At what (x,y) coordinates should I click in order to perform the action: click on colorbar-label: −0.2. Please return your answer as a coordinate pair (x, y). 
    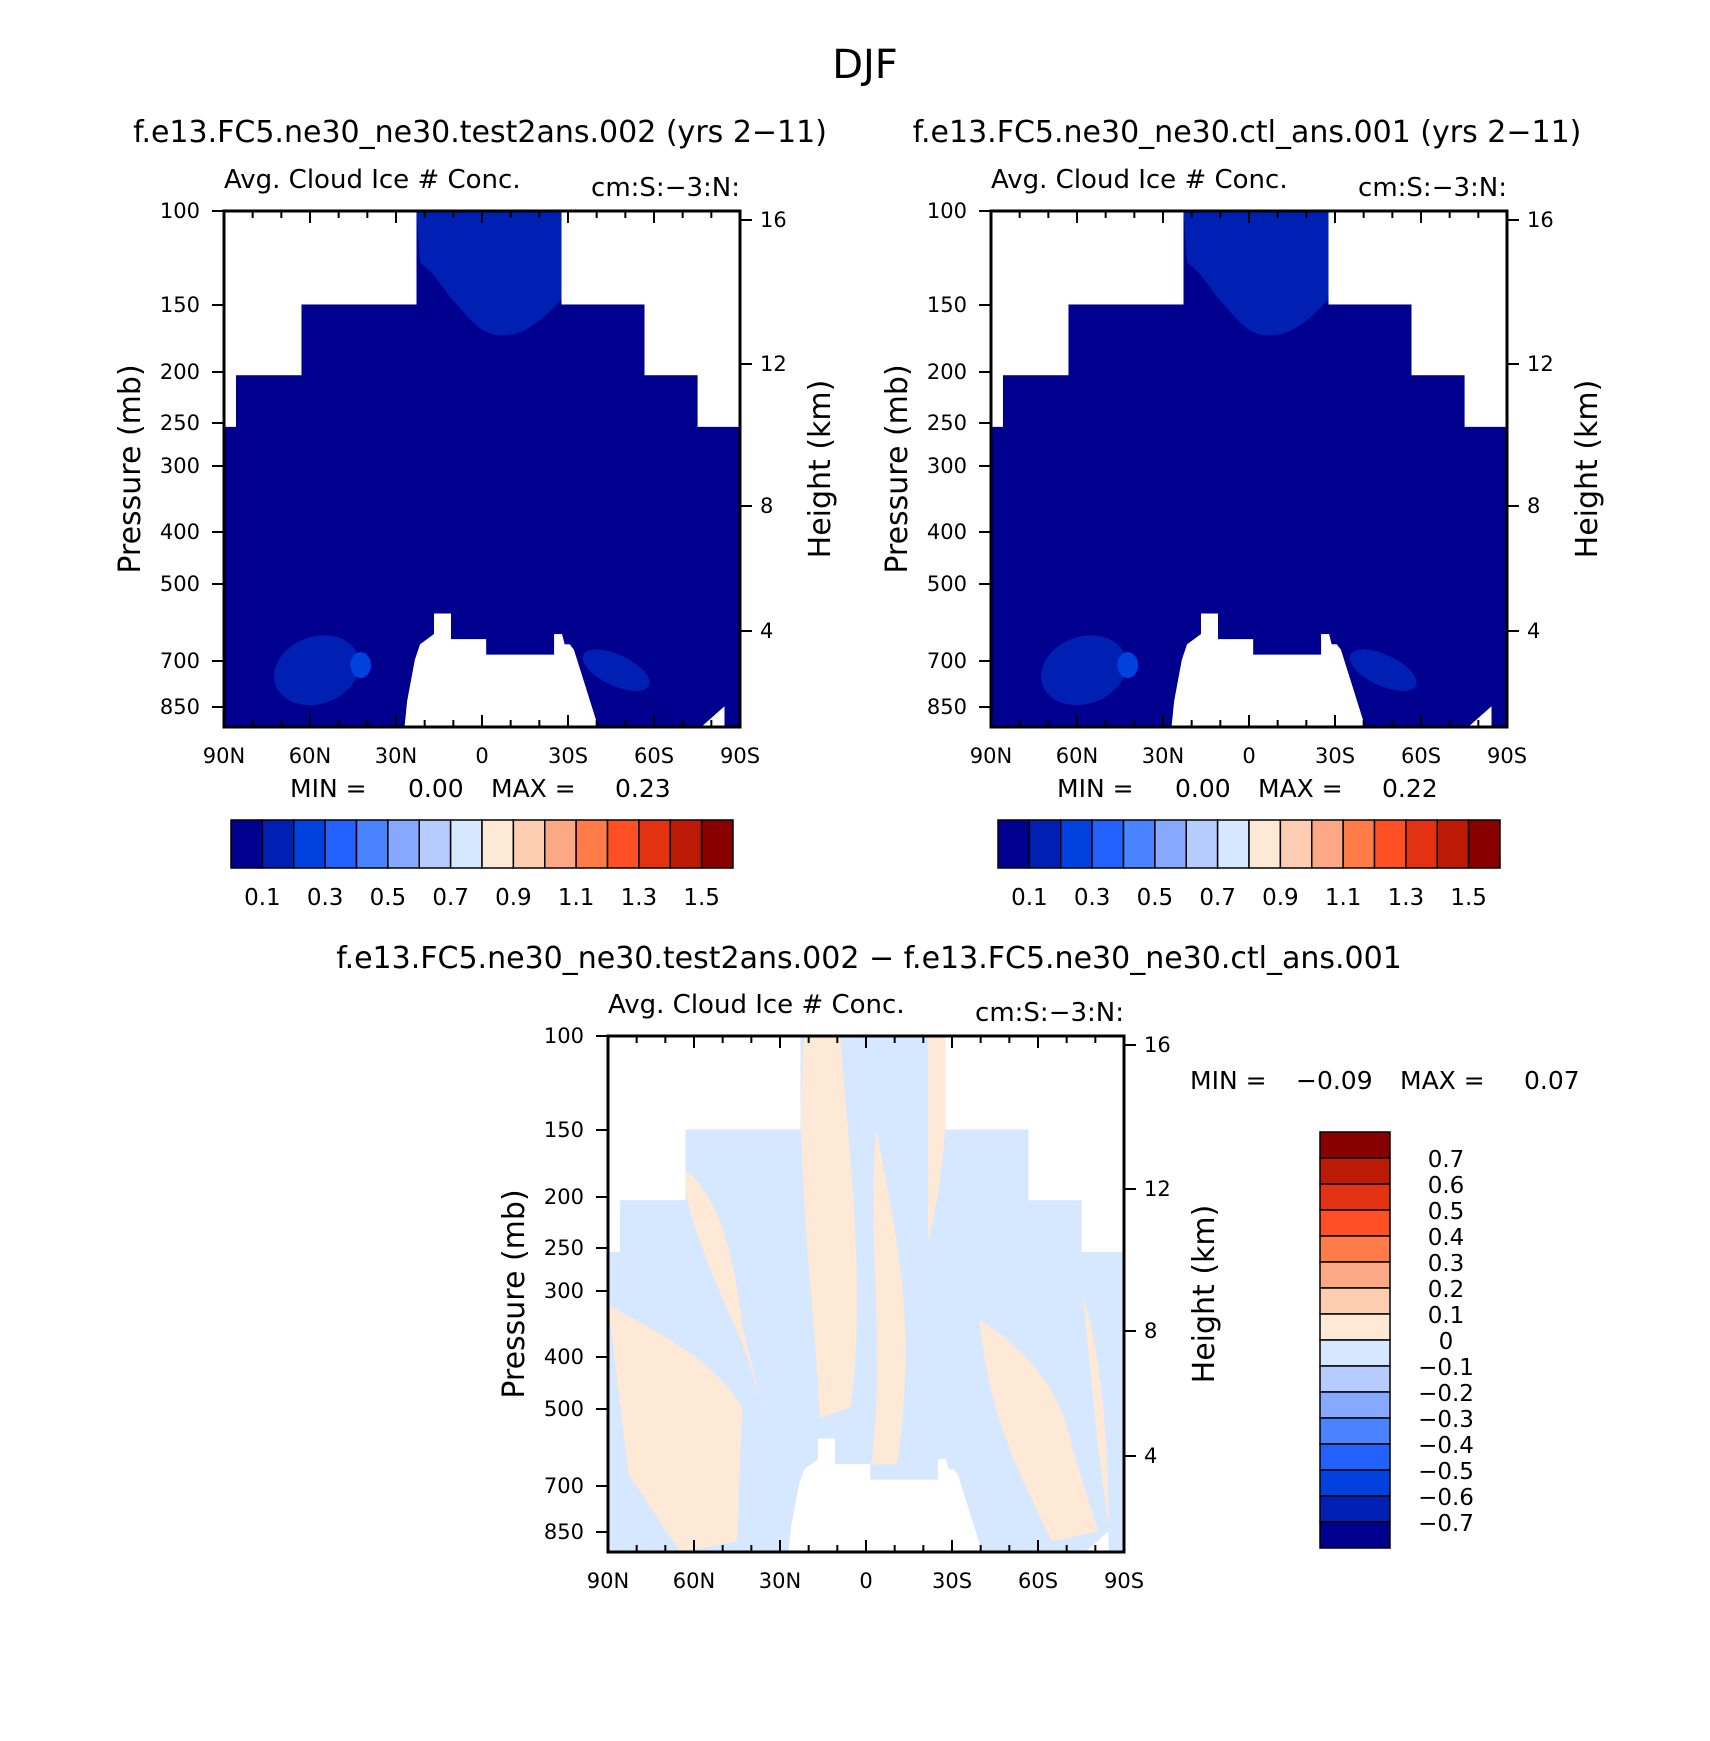
    Looking at the image, I should click on (1446, 1394).